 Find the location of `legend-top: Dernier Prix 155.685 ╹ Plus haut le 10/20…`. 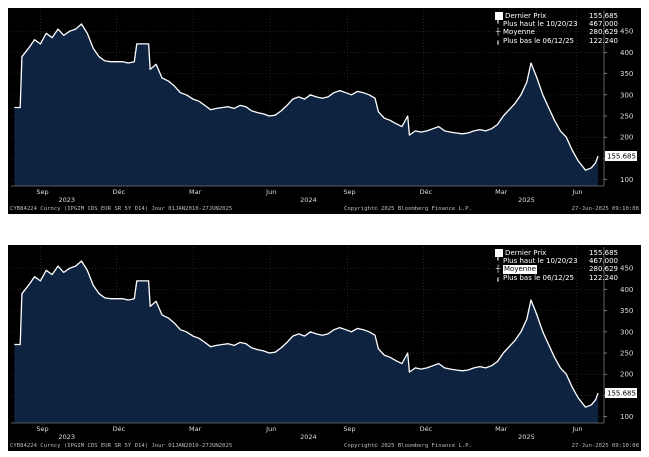

legend-top: Dernier Prix 155.685 ╹ Plus haut le 10/20… is located at coordinates (556, 28).